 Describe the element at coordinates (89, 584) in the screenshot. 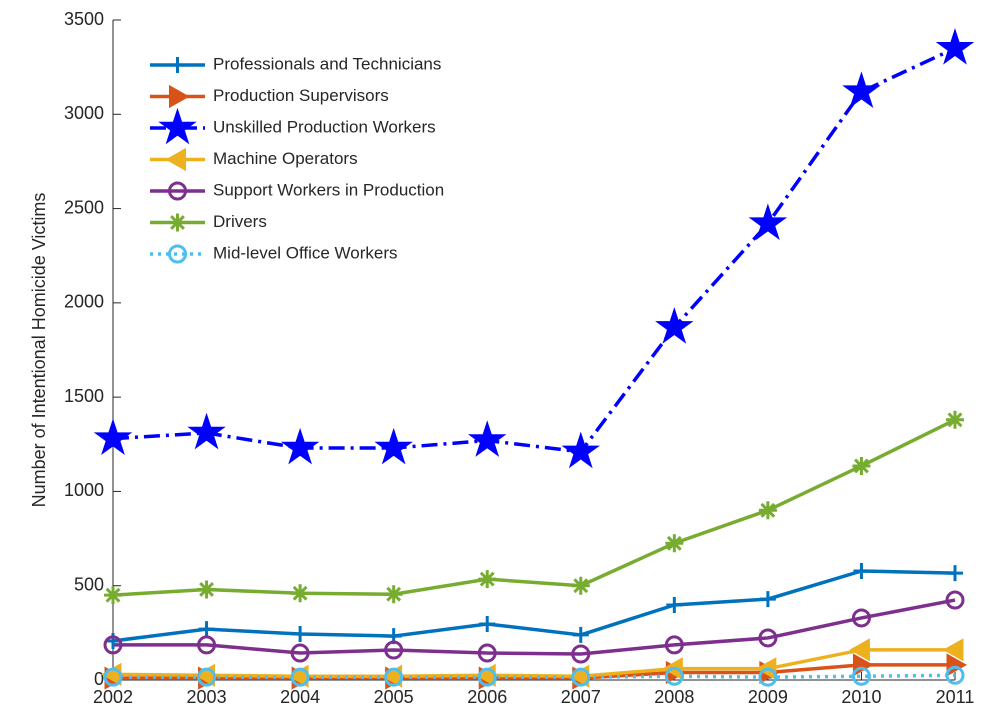

I see `y-tick-label: 500` at that location.